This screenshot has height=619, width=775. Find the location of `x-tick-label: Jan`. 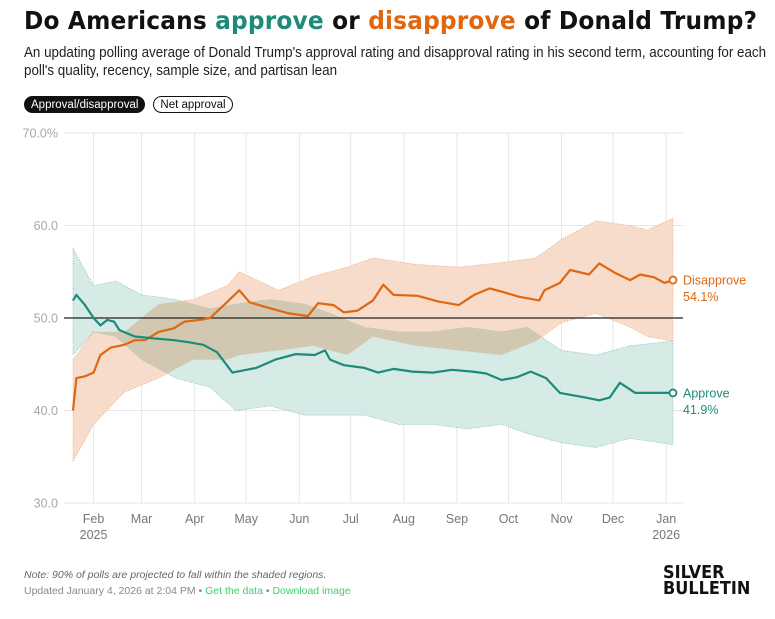

x-tick-label: Jan is located at coordinates (666, 519).